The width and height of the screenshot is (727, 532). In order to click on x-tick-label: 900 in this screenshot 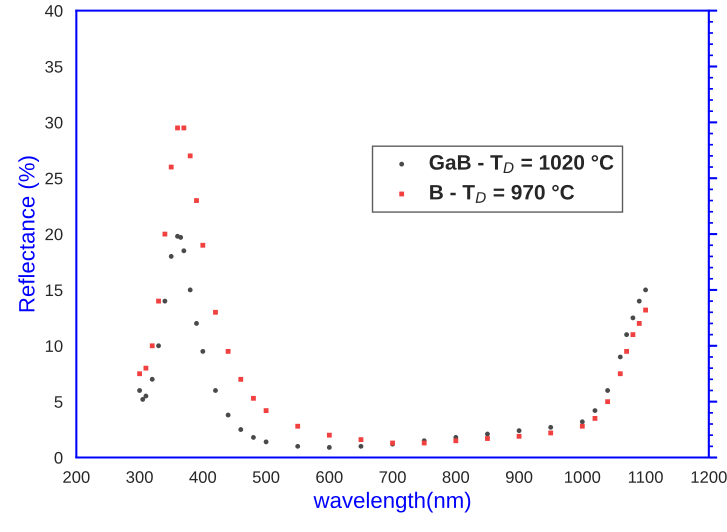, I will do `click(519, 477)`.